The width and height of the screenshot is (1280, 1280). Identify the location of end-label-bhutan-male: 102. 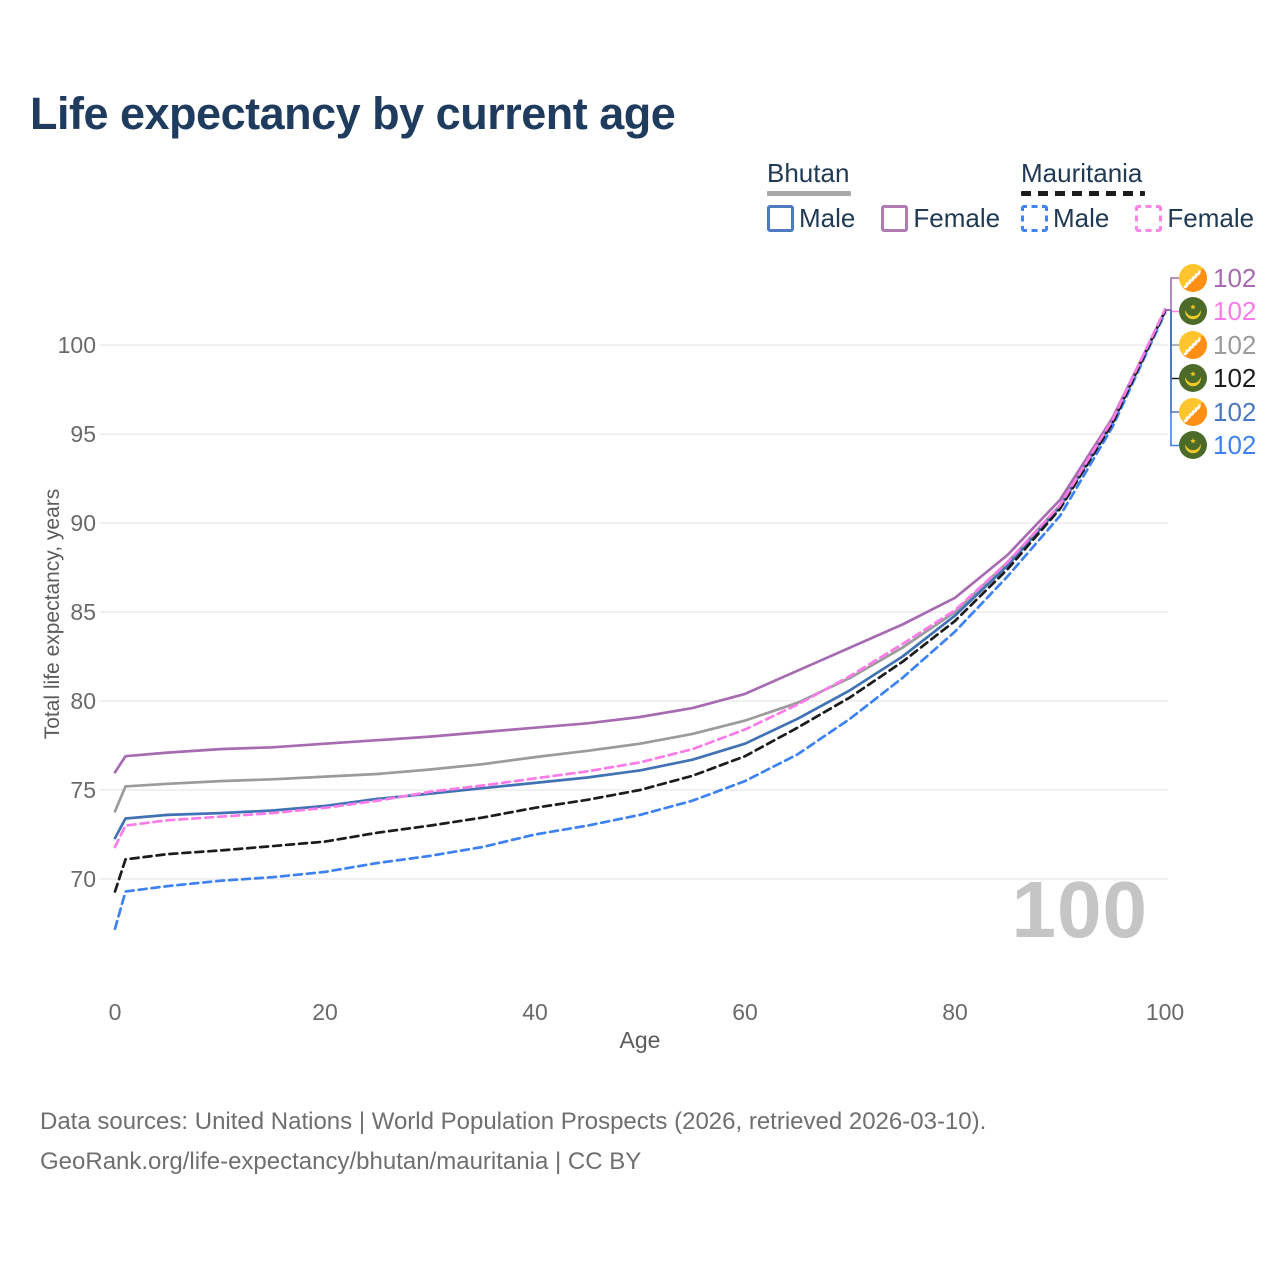
(1218, 411).